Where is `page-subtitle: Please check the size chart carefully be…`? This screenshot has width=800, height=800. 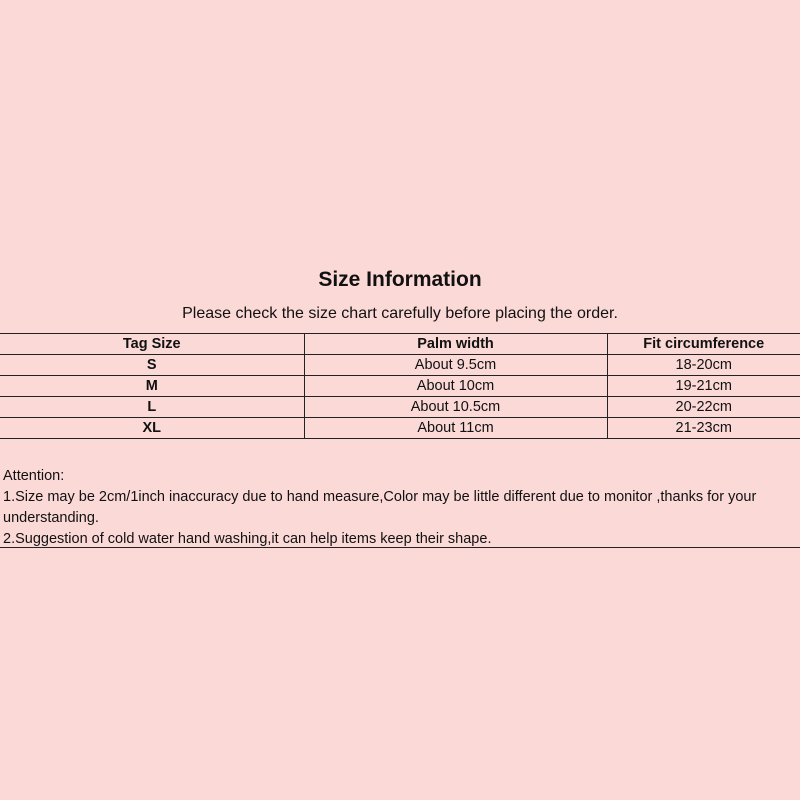 page-subtitle: Please check the size chart carefully be… is located at coordinates (400, 313).